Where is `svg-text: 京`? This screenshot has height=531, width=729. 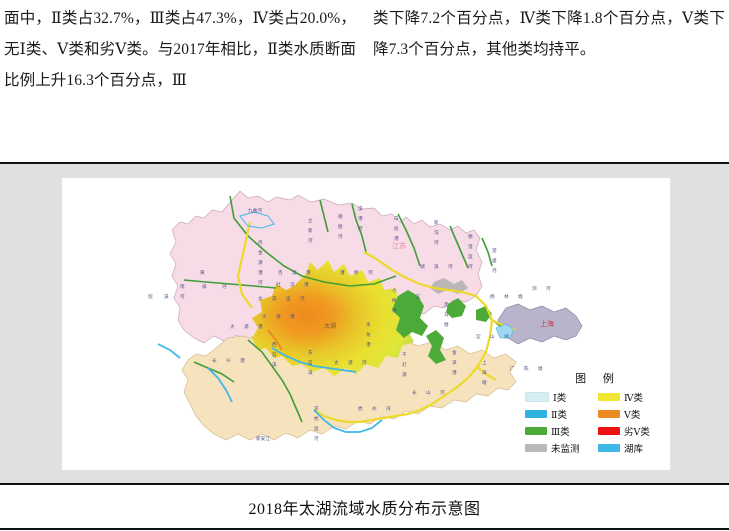
svg-text: 京 is located at coordinates (316, 408).